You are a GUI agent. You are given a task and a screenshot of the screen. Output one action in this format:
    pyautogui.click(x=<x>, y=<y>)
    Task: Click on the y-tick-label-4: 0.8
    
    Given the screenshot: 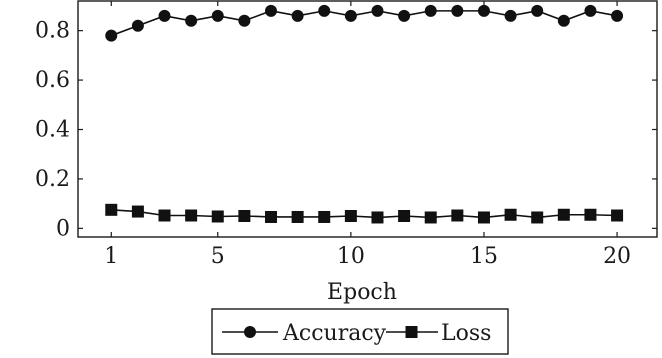 What is the action you would take?
    pyautogui.click(x=52, y=31)
    